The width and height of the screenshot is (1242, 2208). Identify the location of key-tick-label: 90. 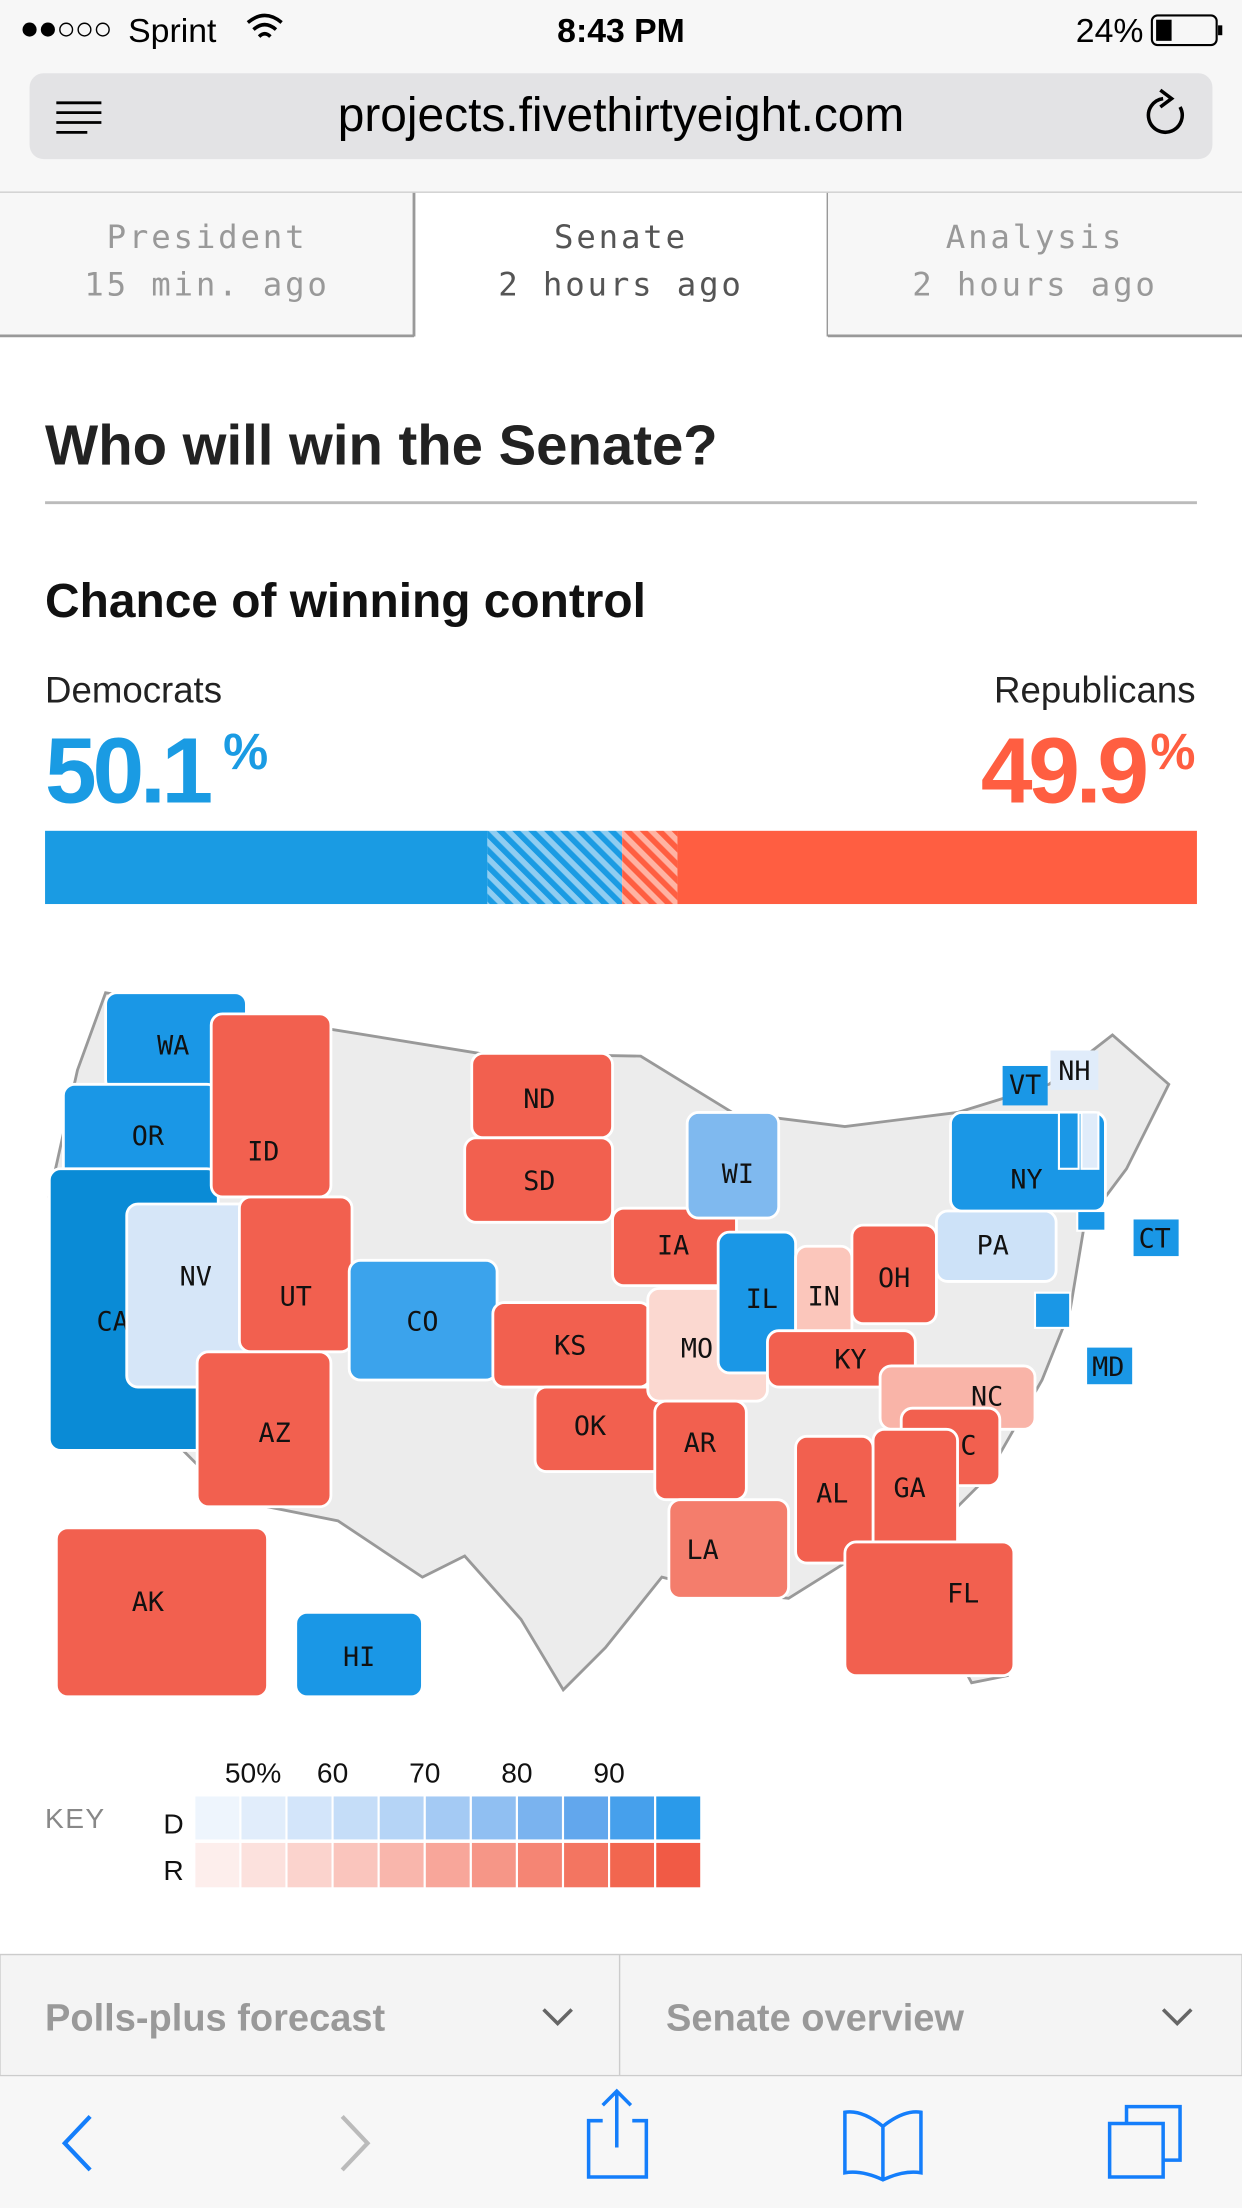
(608, 1773).